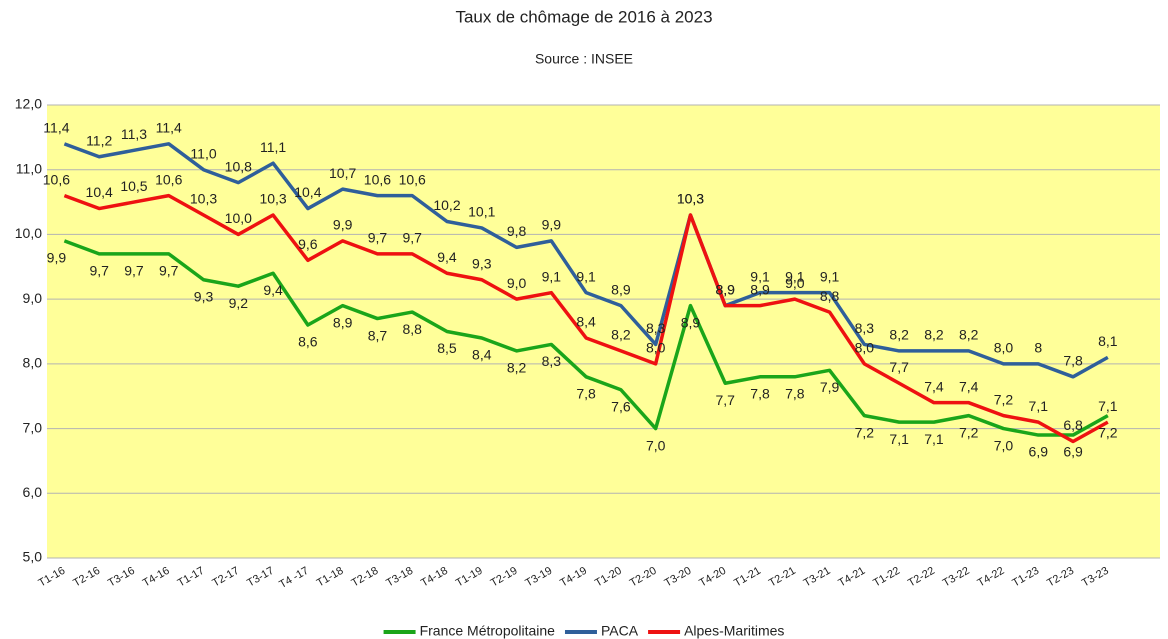 The image size is (1168, 639). What do you see at coordinates (260, 577) in the screenshot?
I see `x-tick-label: T3-17` at bounding box center [260, 577].